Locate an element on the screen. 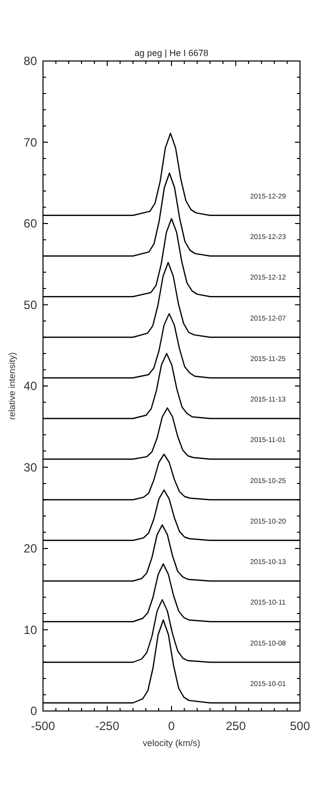 This screenshot has height=800, width=333. x-tick-label: -500 is located at coordinates (43, 726).